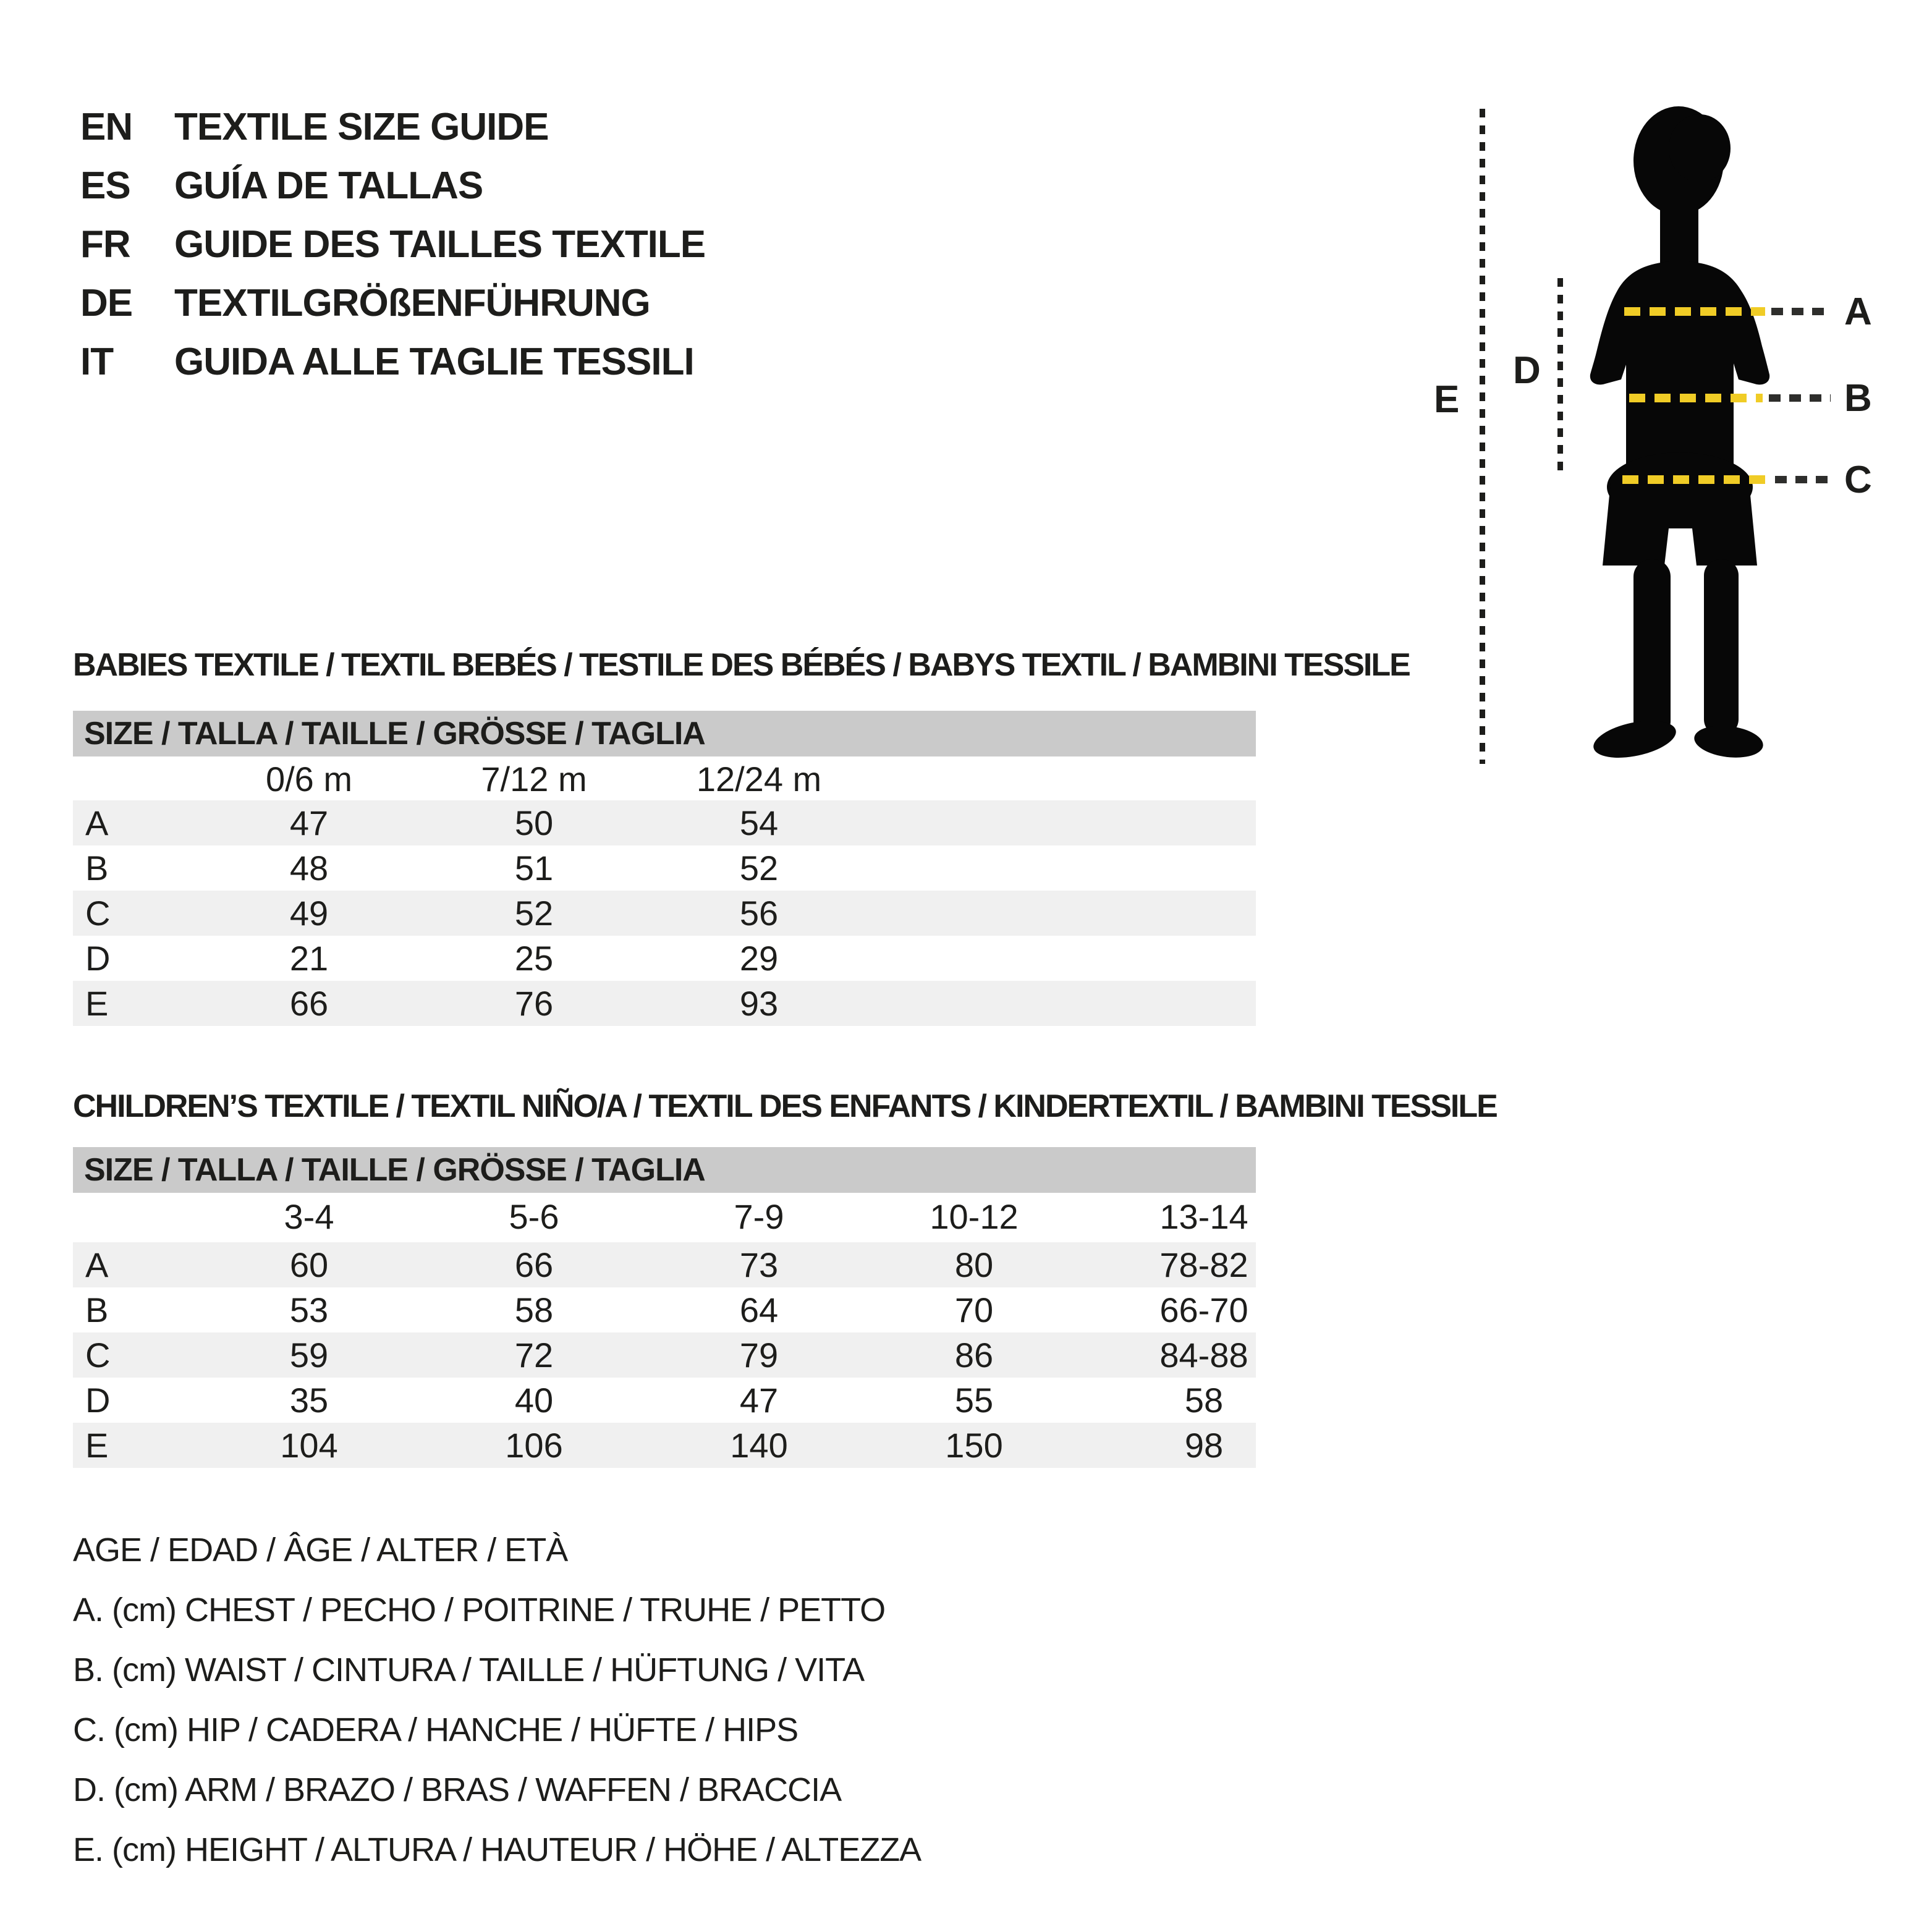 The width and height of the screenshot is (1932, 1932). I want to click on hip-label: C, so click(1858, 480).